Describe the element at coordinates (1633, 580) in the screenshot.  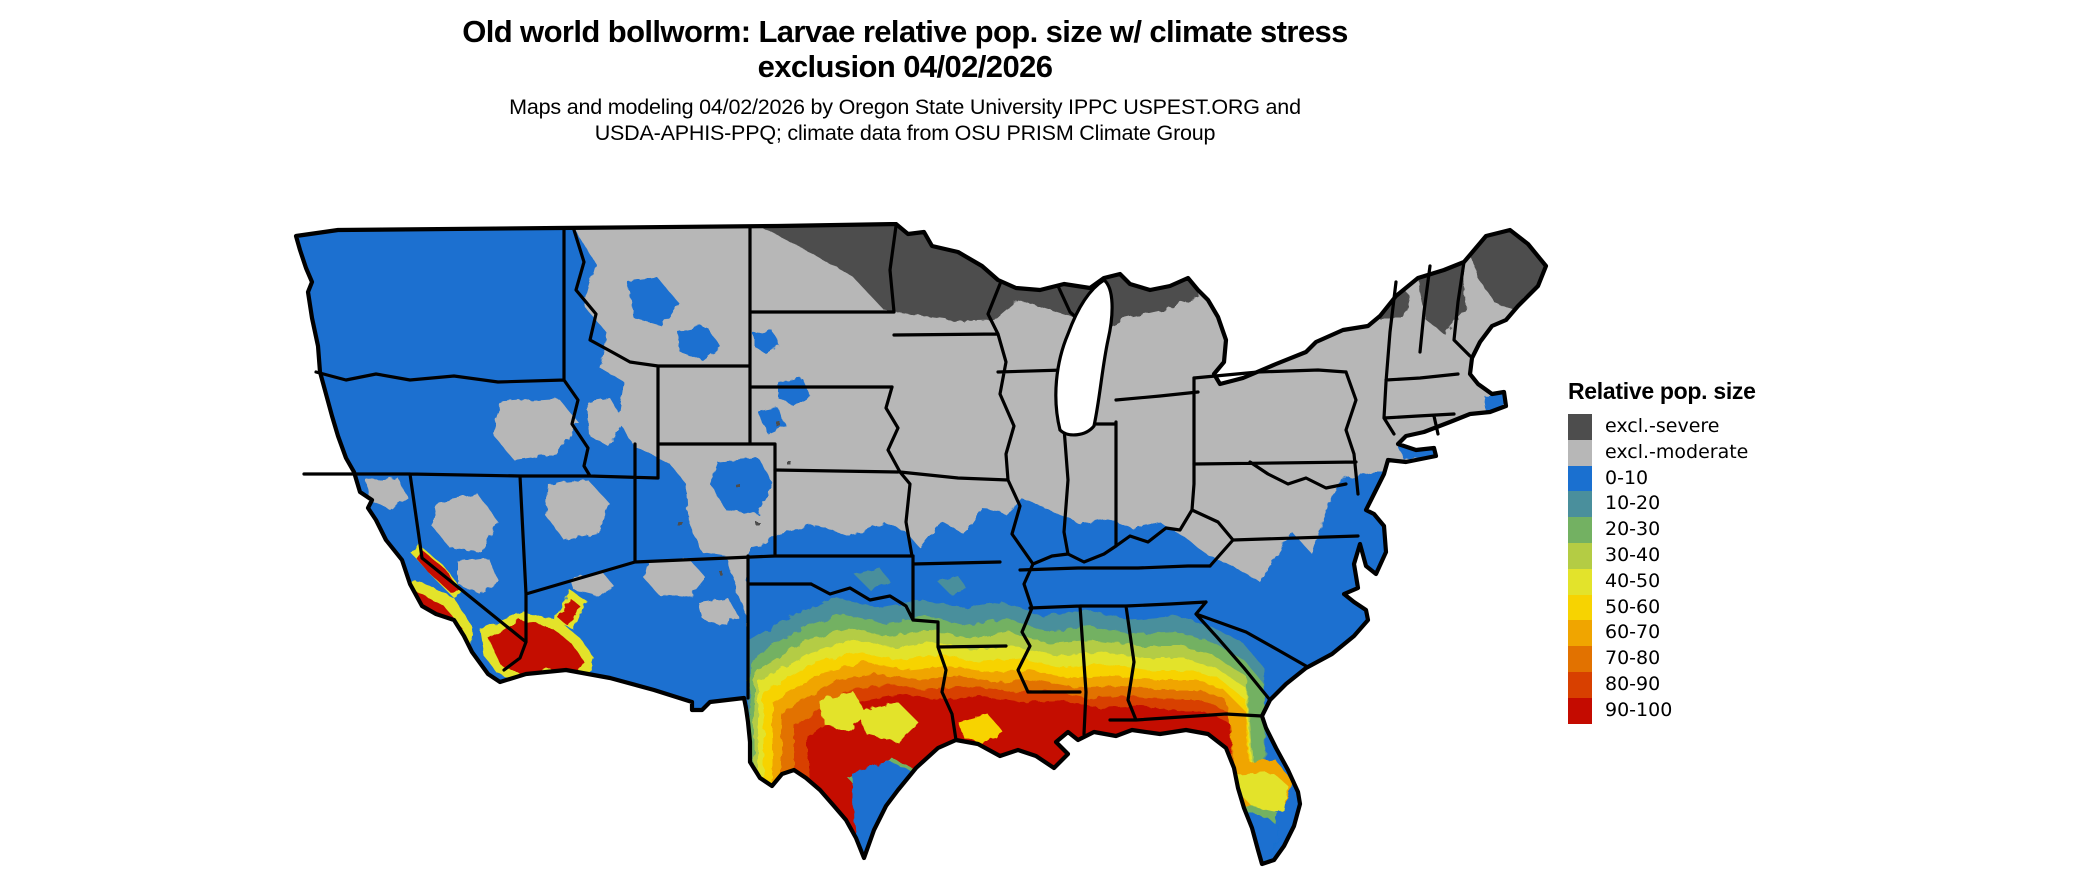
I see `legend-item-label: 40-50` at that location.